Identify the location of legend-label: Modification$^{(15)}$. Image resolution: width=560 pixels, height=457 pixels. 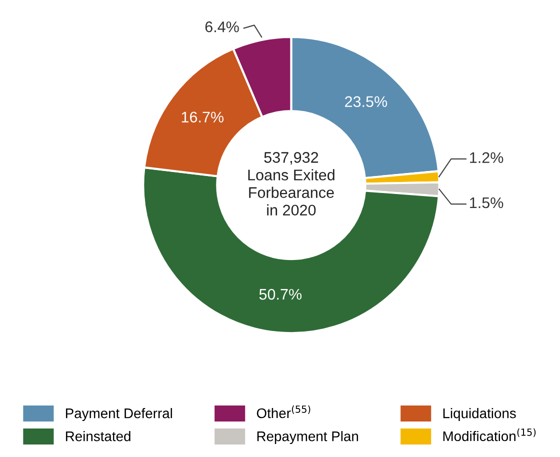
(489, 435).